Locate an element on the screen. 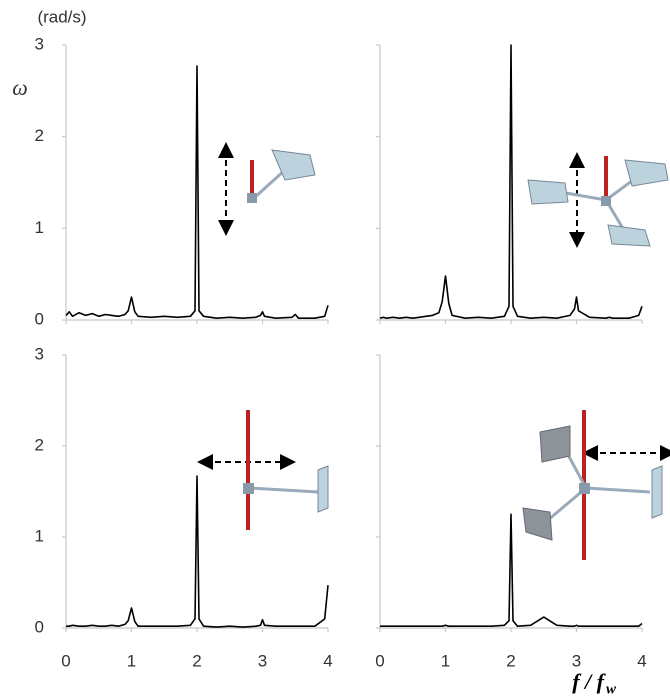 This screenshot has height=700, width=670. x-label: f / f is located at coordinates (589, 681).